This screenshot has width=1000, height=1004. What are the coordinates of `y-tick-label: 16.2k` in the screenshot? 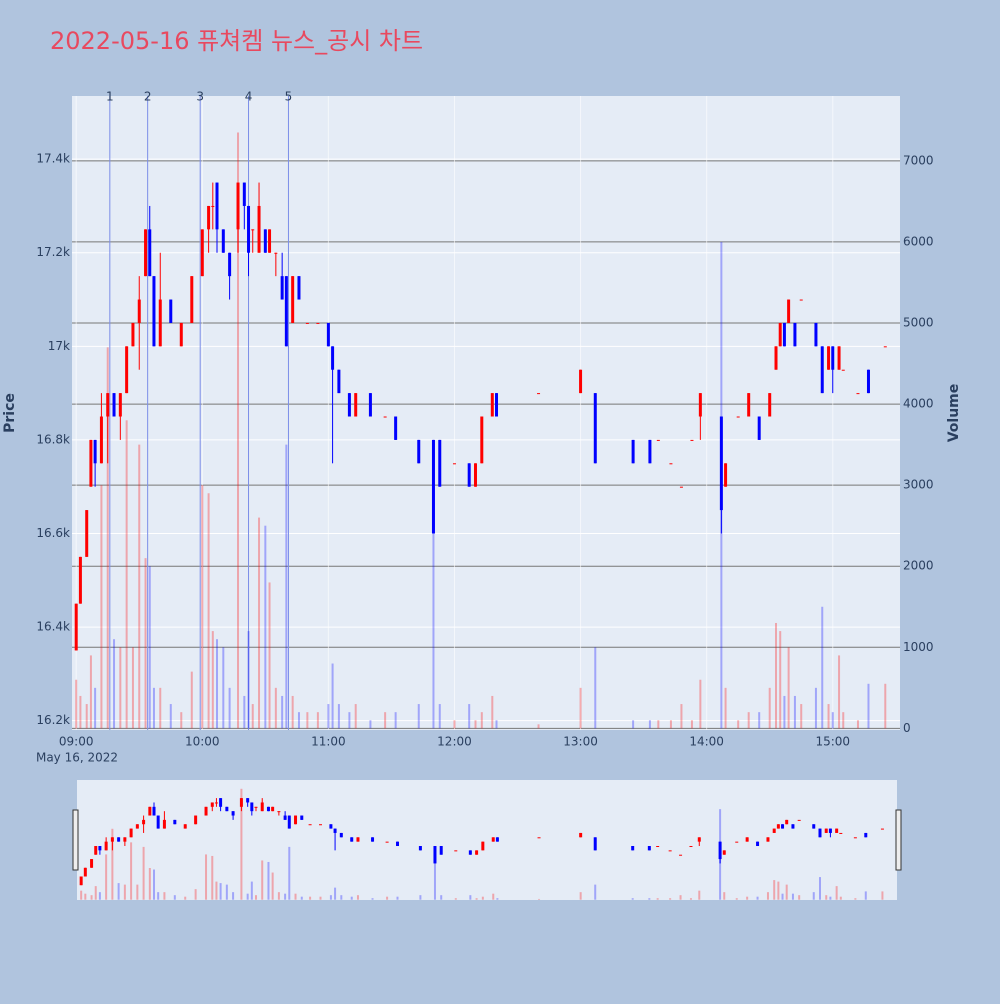 It's located at (53, 720).